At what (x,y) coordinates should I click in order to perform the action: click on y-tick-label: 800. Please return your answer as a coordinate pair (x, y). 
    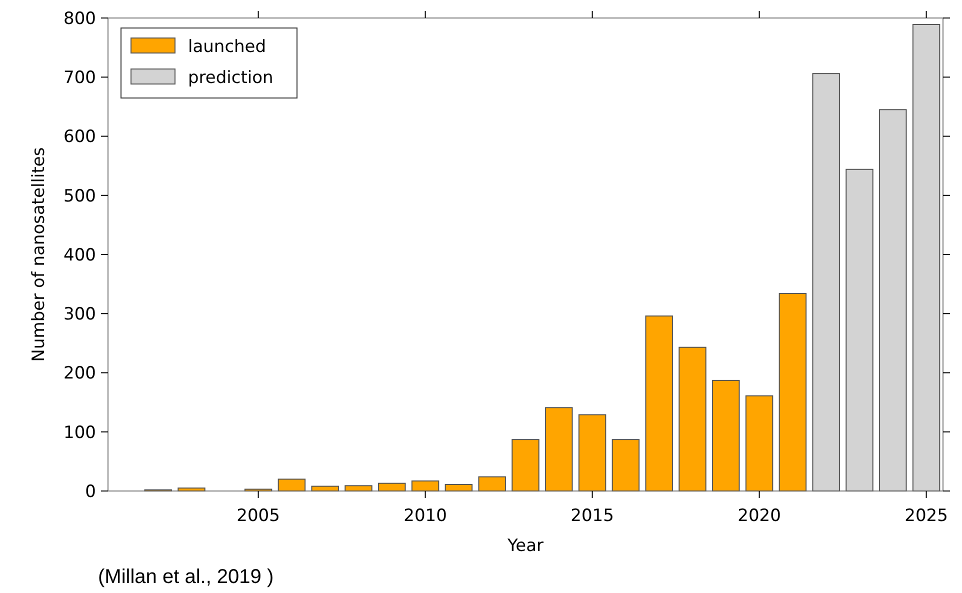
    Looking at the image, I should click on (80, 18).